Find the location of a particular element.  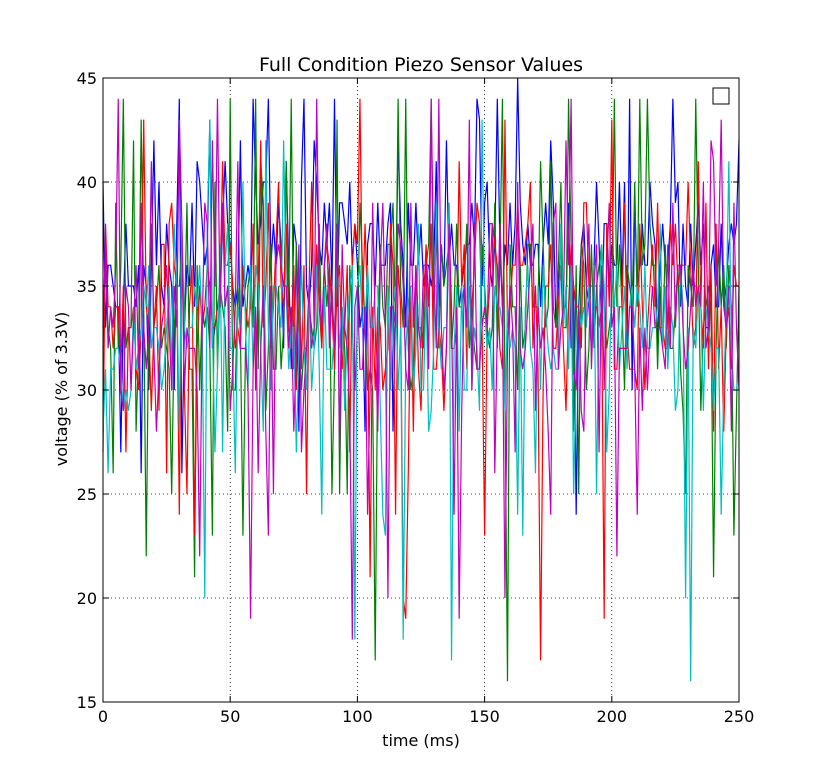

x-tick-label: 150 is located at coordinates (484, 716).